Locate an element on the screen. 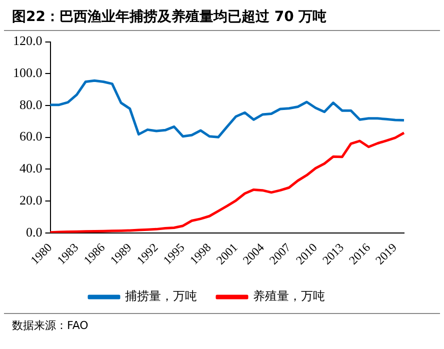 Image resolution: width=444 pixels, height=349 pixels. y-tick-label: 120.0 is located at coordinates (27, 40).